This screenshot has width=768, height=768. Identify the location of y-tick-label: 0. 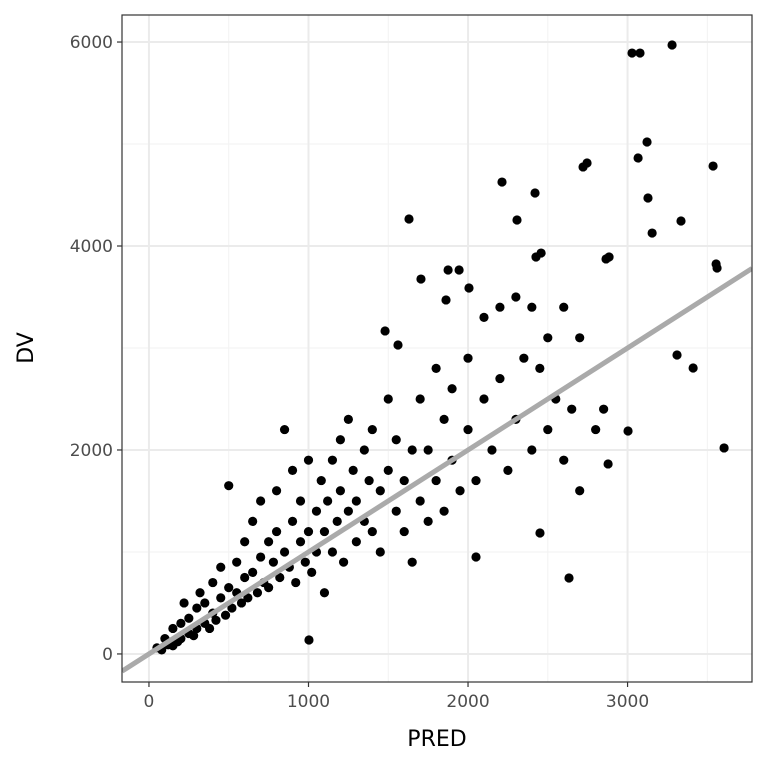
(107, 655).